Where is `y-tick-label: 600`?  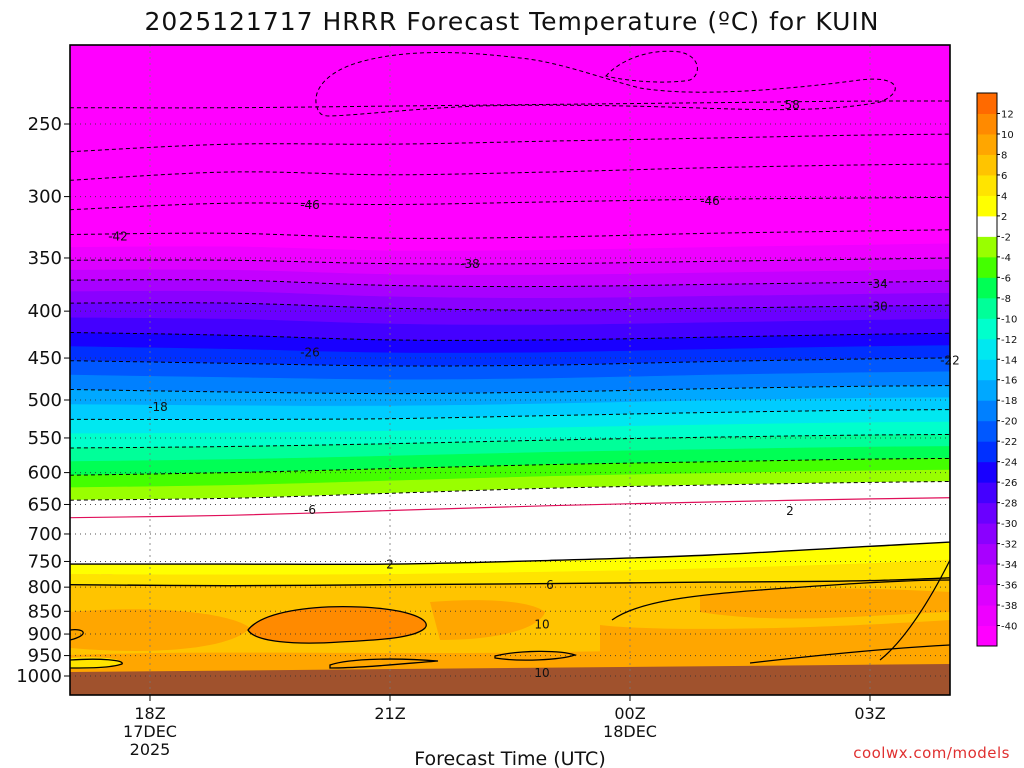
y-tick-label: 600 is located at coordinates (45, 473).